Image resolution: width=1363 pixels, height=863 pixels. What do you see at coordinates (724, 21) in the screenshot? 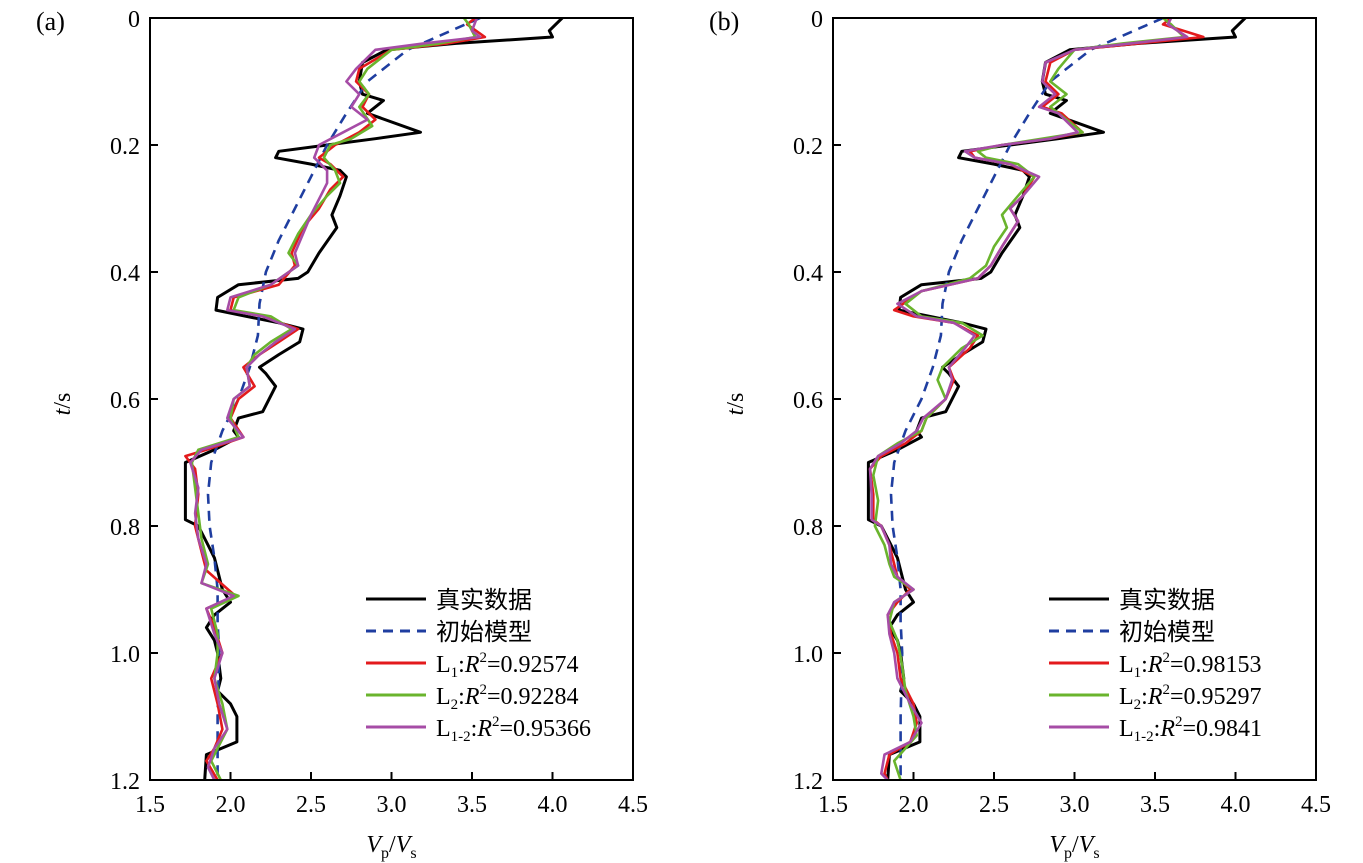
I see `panel-label: (b)` at bounding box center [724, 21].